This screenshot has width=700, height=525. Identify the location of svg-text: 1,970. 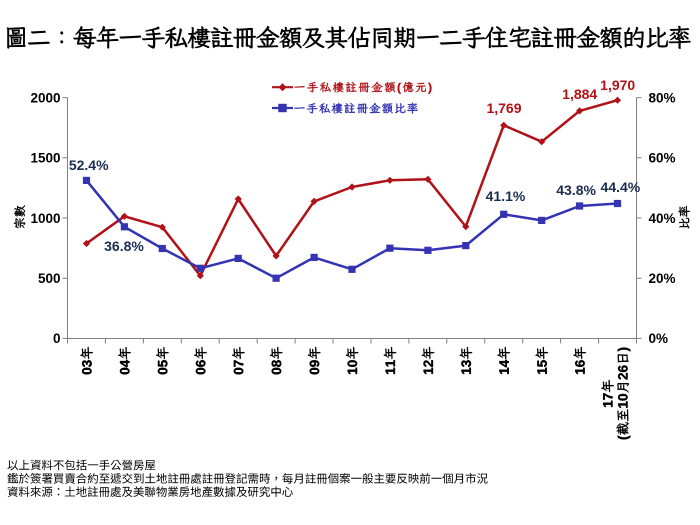
(617, 85).